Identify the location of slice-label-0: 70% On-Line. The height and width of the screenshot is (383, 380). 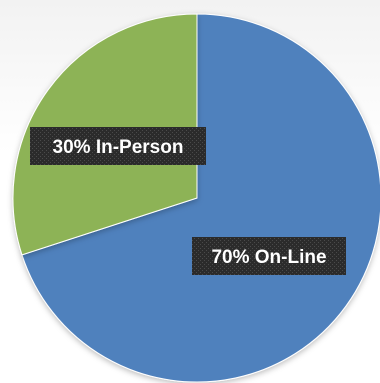
(269, 256).